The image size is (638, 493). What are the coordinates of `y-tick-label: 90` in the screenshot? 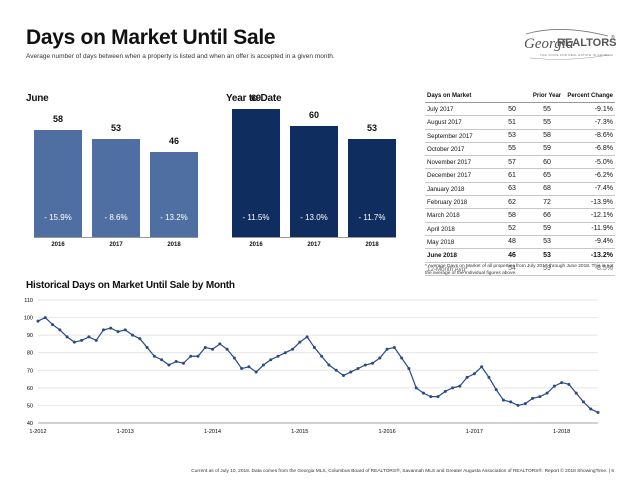 It's located at (30, 336).